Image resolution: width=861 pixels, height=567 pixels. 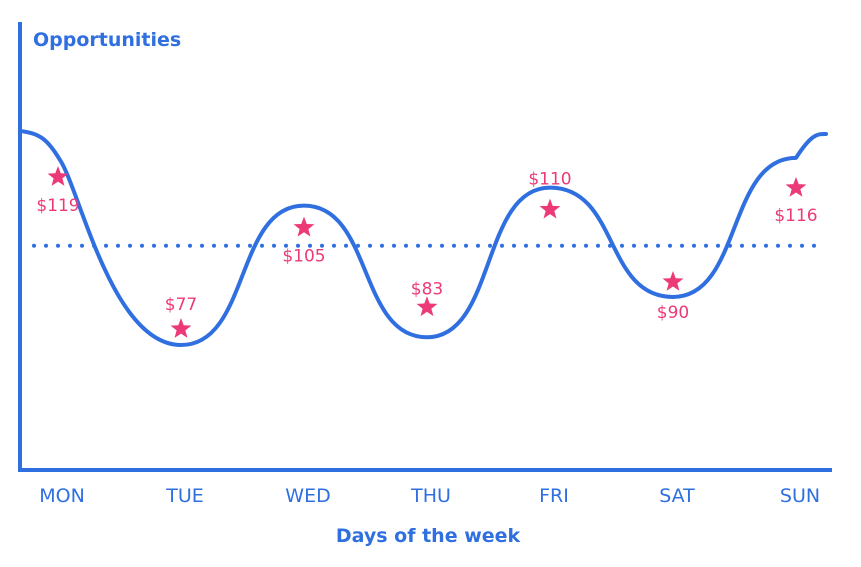 I want to click on x-tick-label-thu: THU, so click(x=430, y=496).